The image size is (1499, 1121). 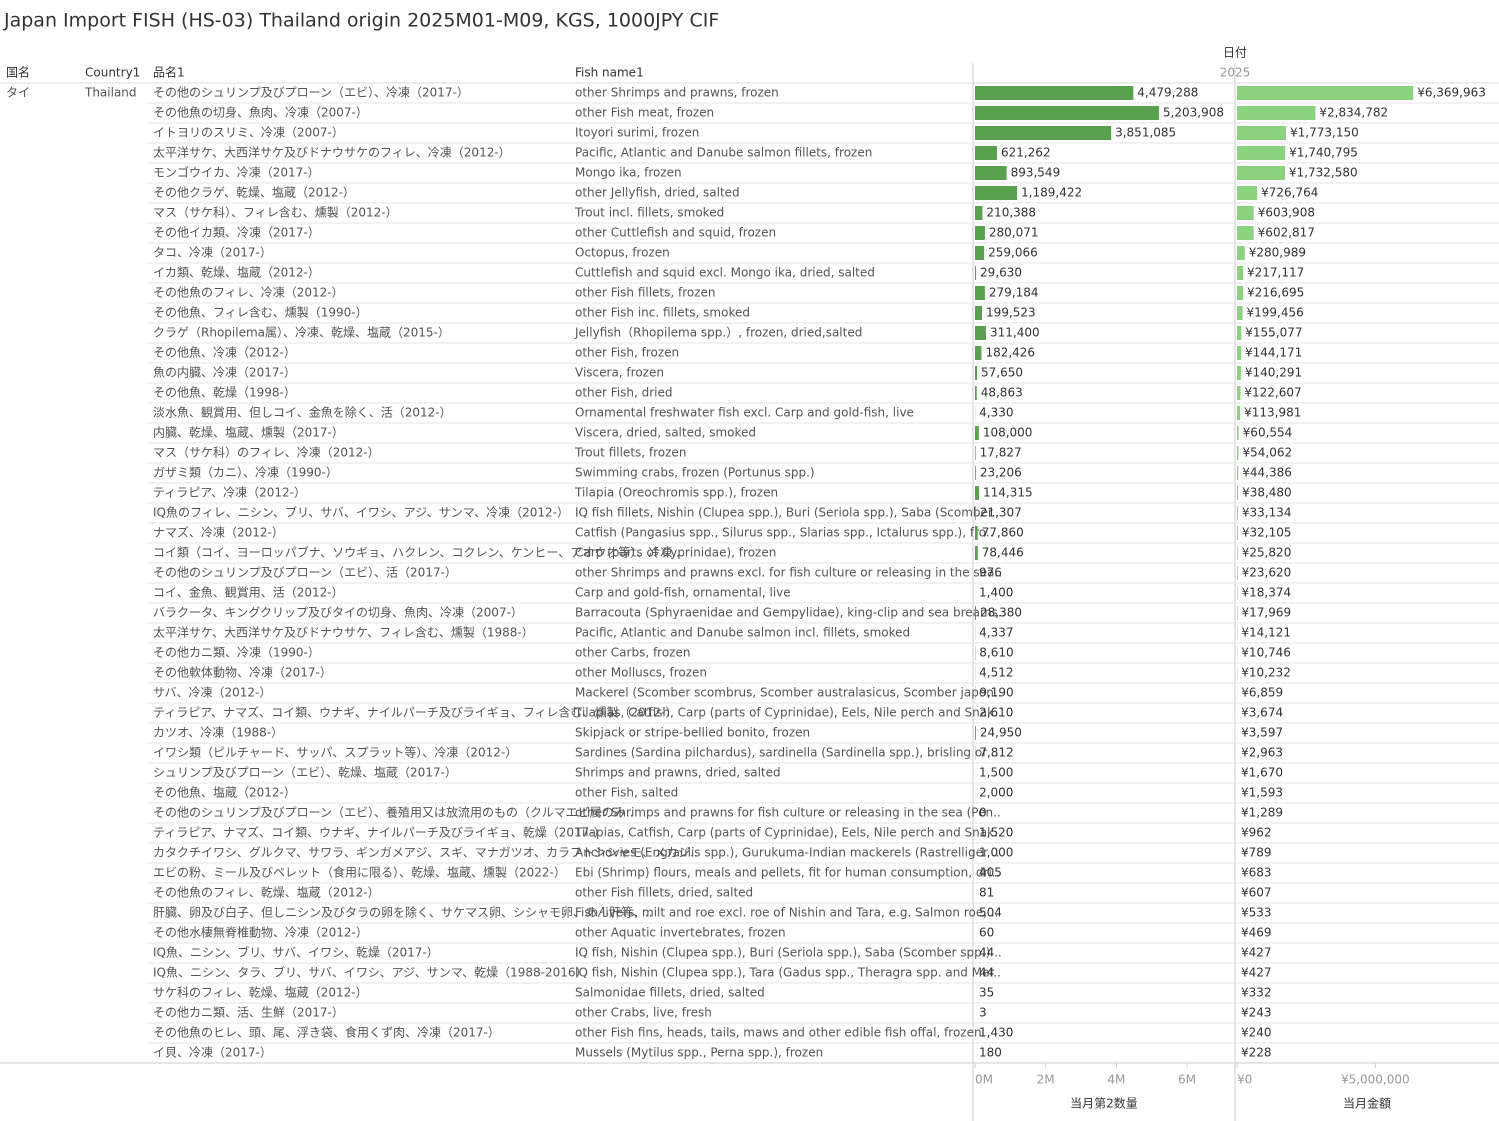 I want to click on row-header: Fish name1, so click(x=609, y=73).